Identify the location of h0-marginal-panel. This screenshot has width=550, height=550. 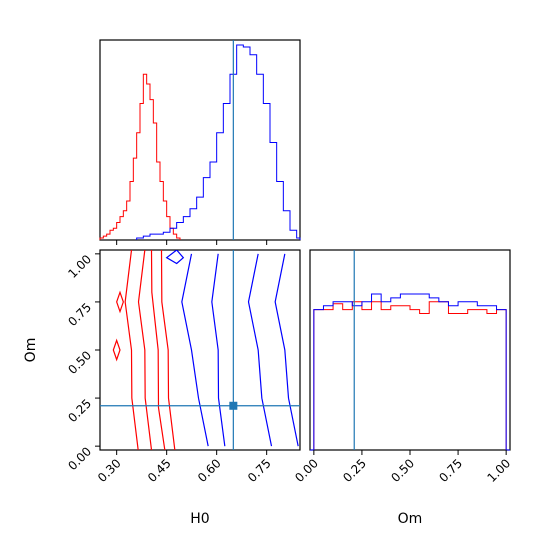
(200, 142).